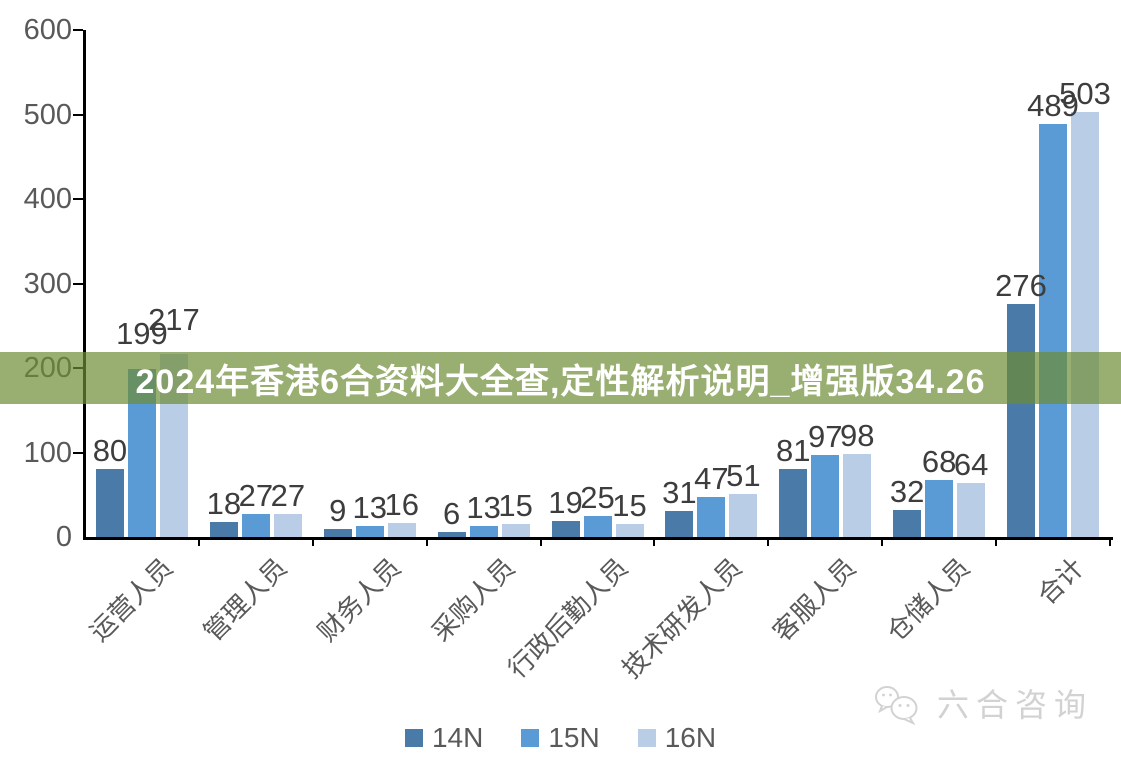 The height and width of the screenshot is (757, 1121). What do you see at coordinates (814, 600) in the screenshot?
I see `category-label: 客服人员` at bounding box center [814, 600].